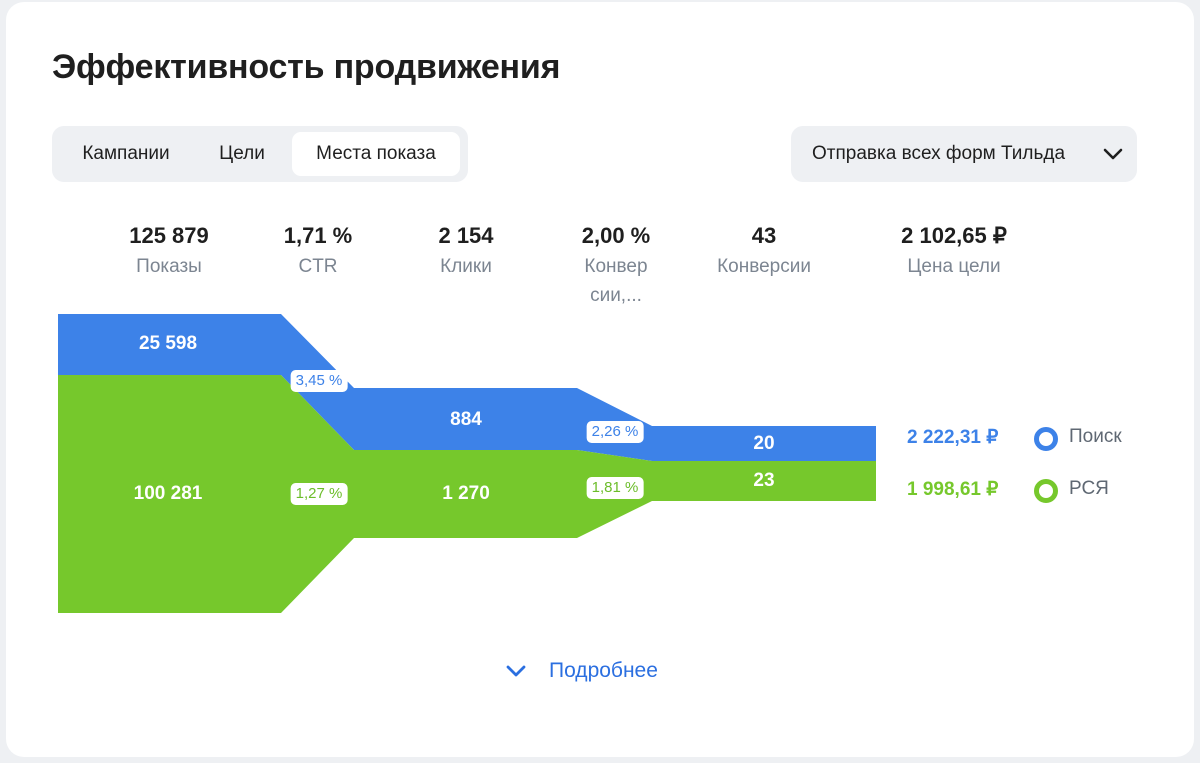 The width and height of the screenshot is (1200, 763). Describe the element at coordinates (603, 670) in the screenshot. I see `more-details-label: Подробнее` at that location.